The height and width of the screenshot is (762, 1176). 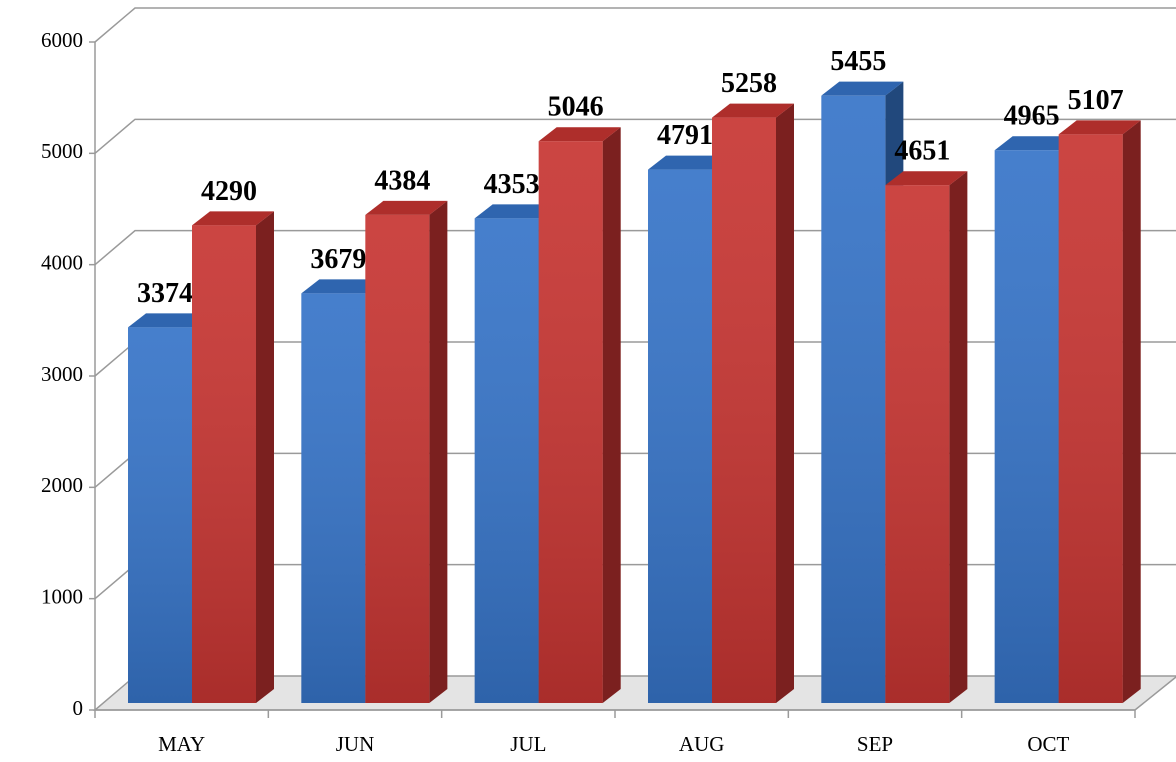 What do you see at coordinates (922, 151) in the screenshot?
I see `value-label: 4651` at bounding box center [922, 151].